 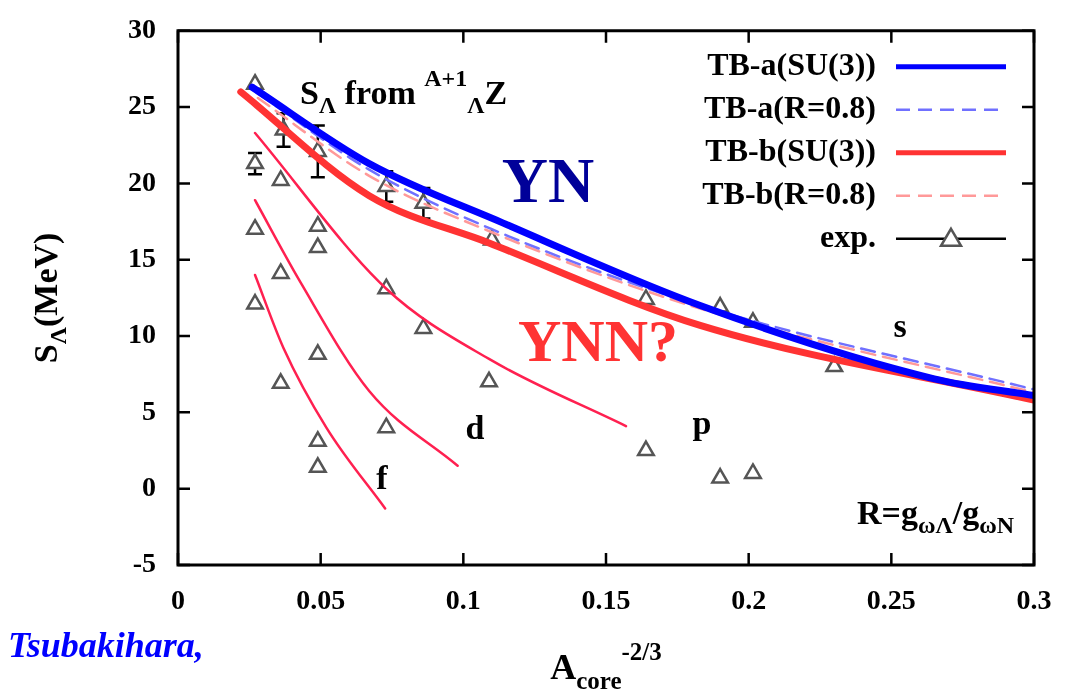 What do you see at coordinates (790, 107) in the screenshot?
I see `legend-label: TB-a(R=0.8)` at bounding box center [790, 107].